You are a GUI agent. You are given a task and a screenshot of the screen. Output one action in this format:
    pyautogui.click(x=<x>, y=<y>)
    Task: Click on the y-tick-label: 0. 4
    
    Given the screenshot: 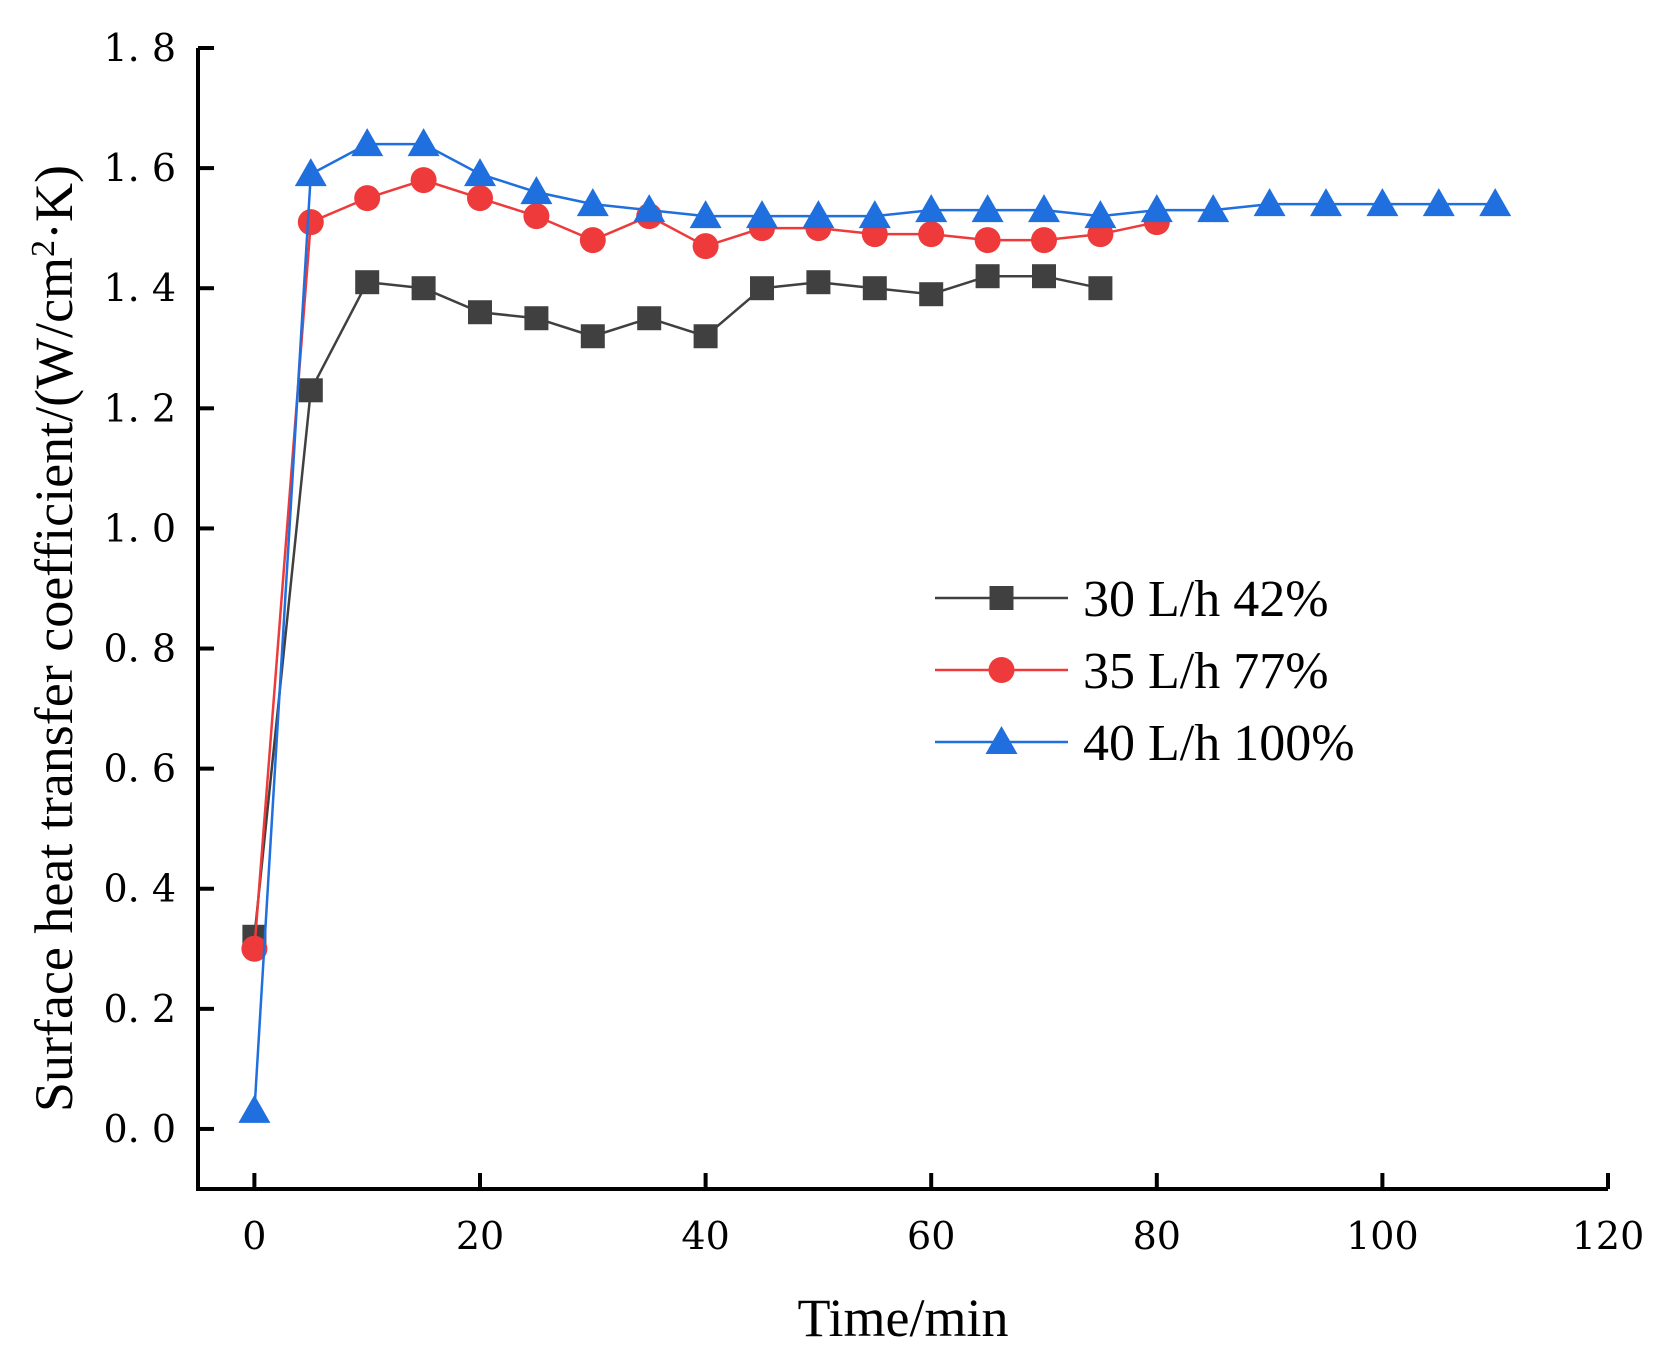 What is the action you would take?
    pyautogui.click(x=139, y=889)
    